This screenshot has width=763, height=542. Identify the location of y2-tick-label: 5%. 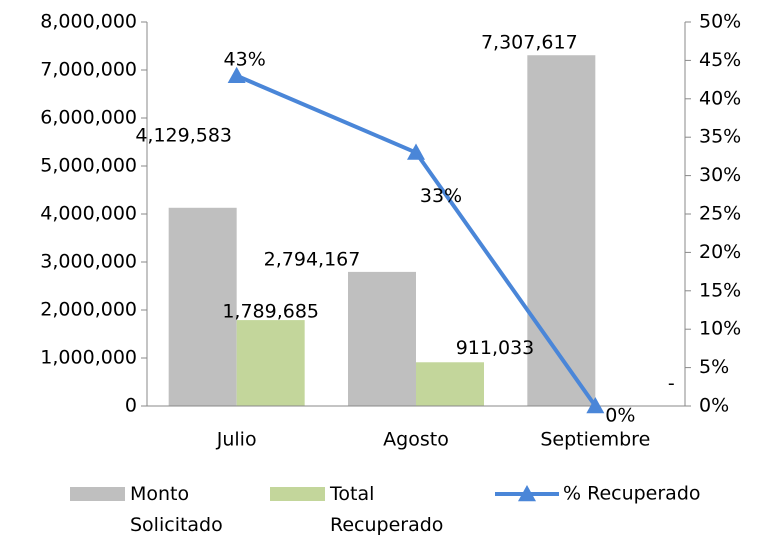
(714, 367).